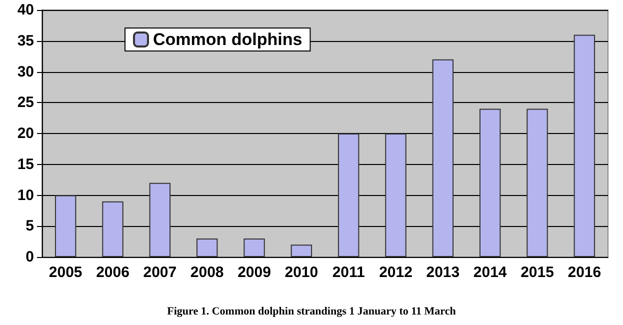 The width and height of the screenshot is (623, 325). What do you see at coordinates (207, 272) in the screenshot?
I see `x-tick-label: 2008` at bounding box center [207, 272].